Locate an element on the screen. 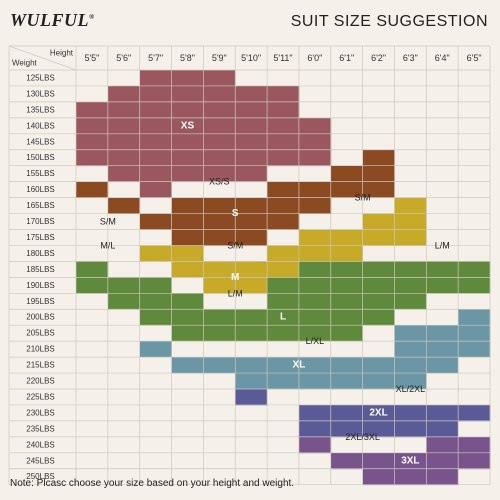  size-label: L is located at coordinates (283, 317).